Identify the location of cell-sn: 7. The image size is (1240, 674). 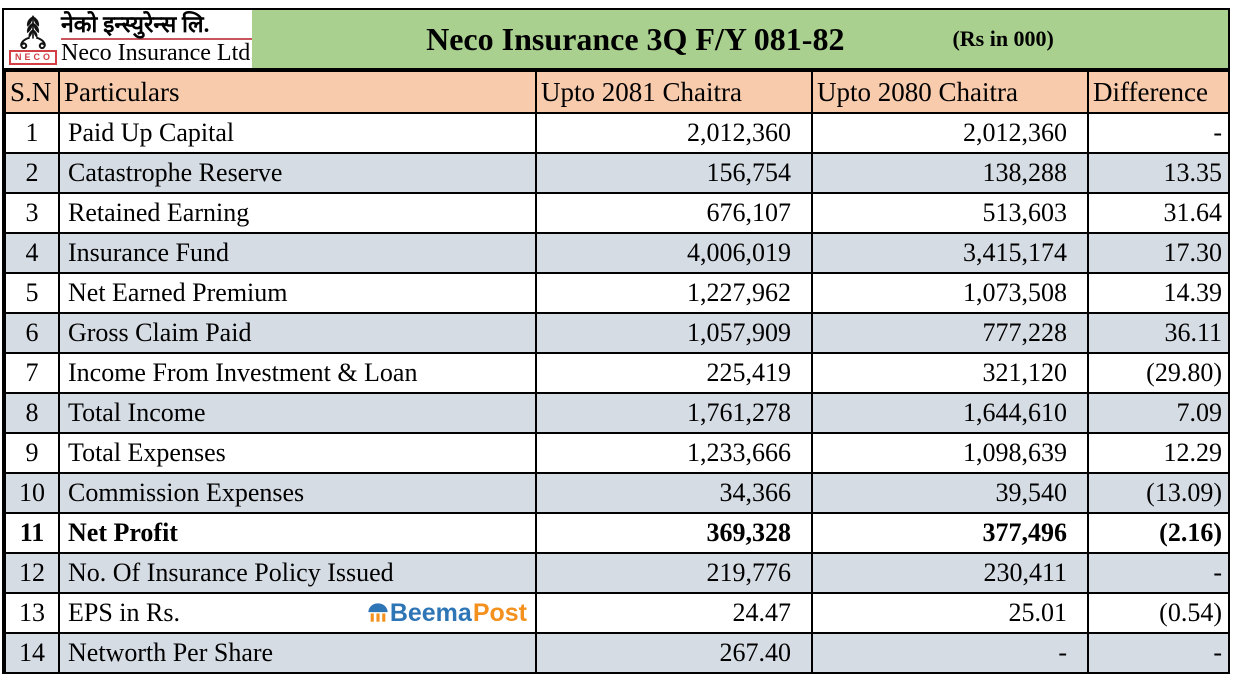
(32, 373).